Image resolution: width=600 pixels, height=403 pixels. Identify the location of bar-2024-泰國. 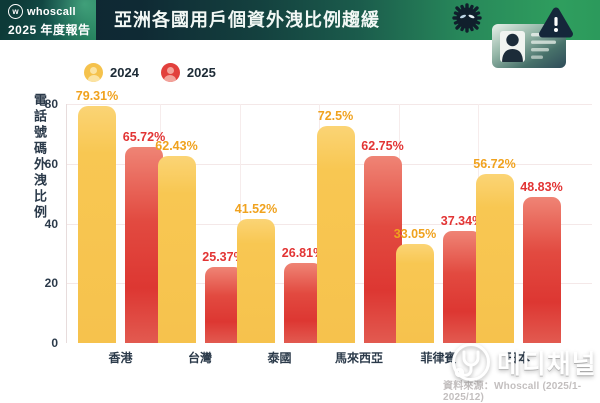
(256, 280).